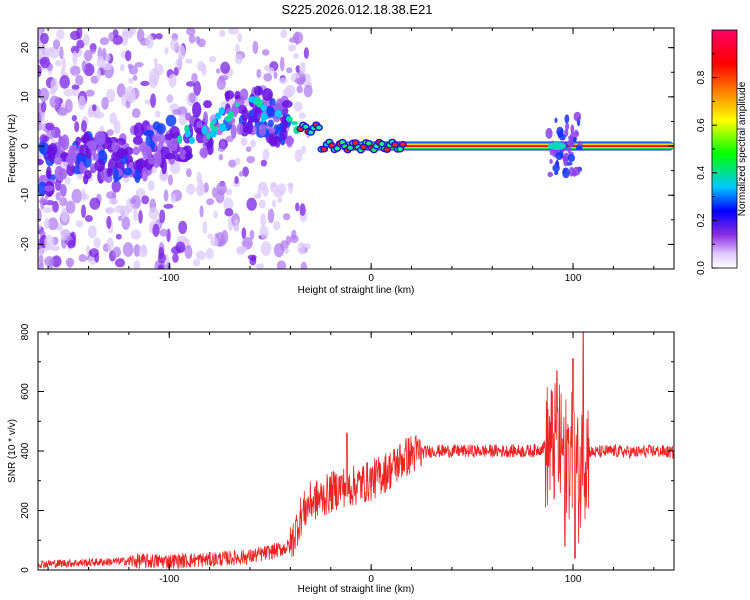 The image size is (750, 600). What do you see at coordinates (12, 148) in the screenshot?
I see `spectrogram-y-label: Frequency (Hz)` at bounding box center [12, 148].